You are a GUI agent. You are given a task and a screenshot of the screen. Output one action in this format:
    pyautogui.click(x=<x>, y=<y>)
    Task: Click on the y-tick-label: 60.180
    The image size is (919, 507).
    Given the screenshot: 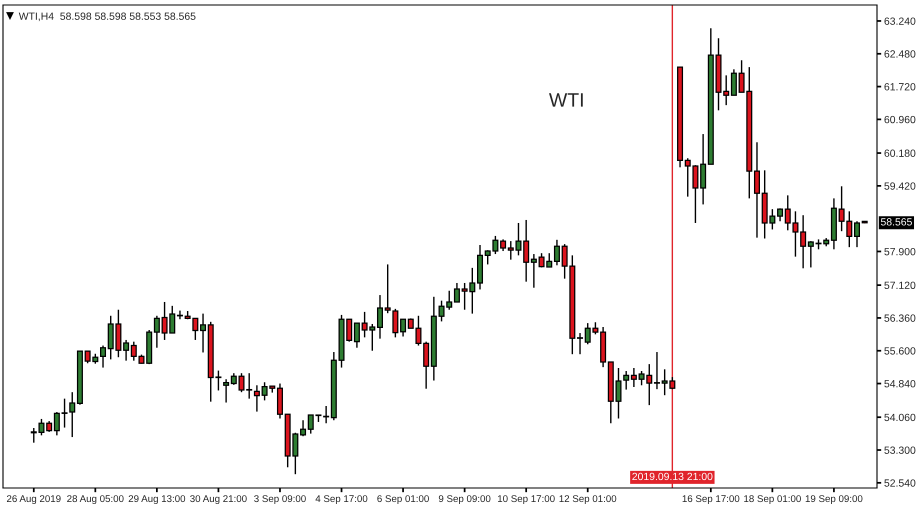 What is the action you would take?
    pyautogui.click(x=900, y=153)
    